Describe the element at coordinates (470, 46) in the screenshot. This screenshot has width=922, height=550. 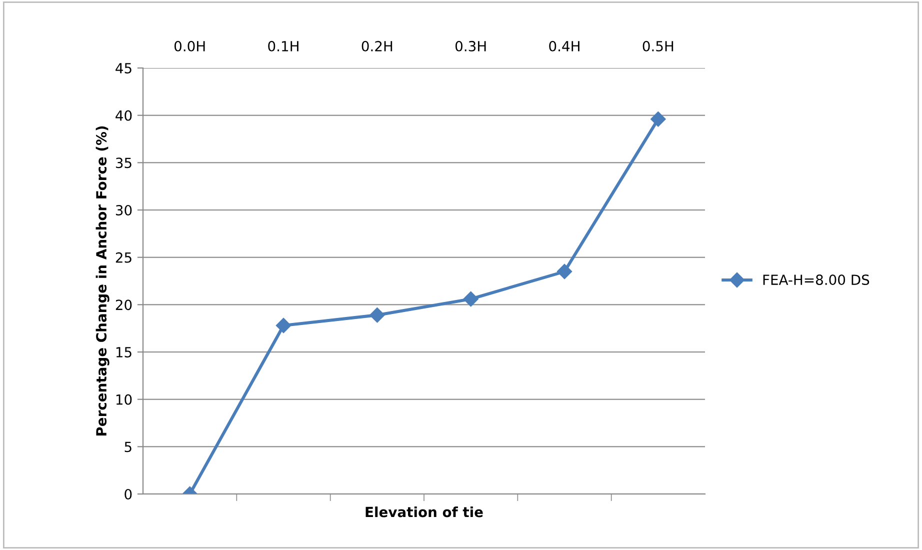
I see `x-tick-label: 0.3H` at that location.